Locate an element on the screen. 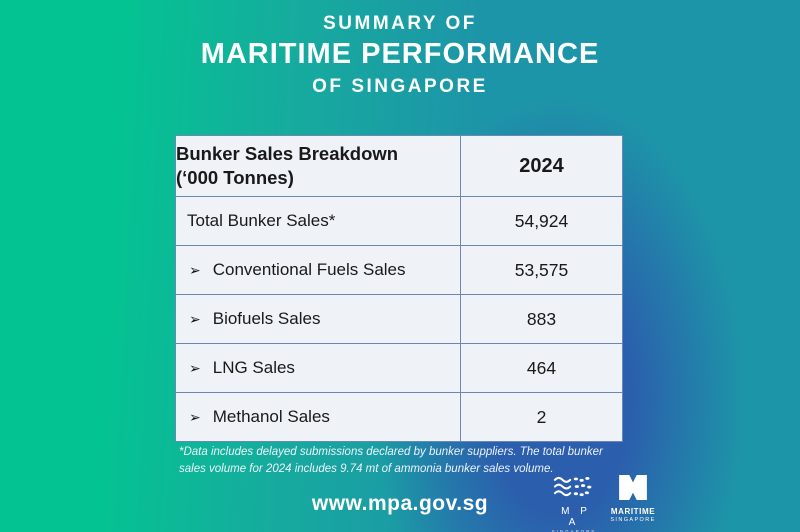  table-row-total-value: 54,924 is located at coordinates (541, 221).